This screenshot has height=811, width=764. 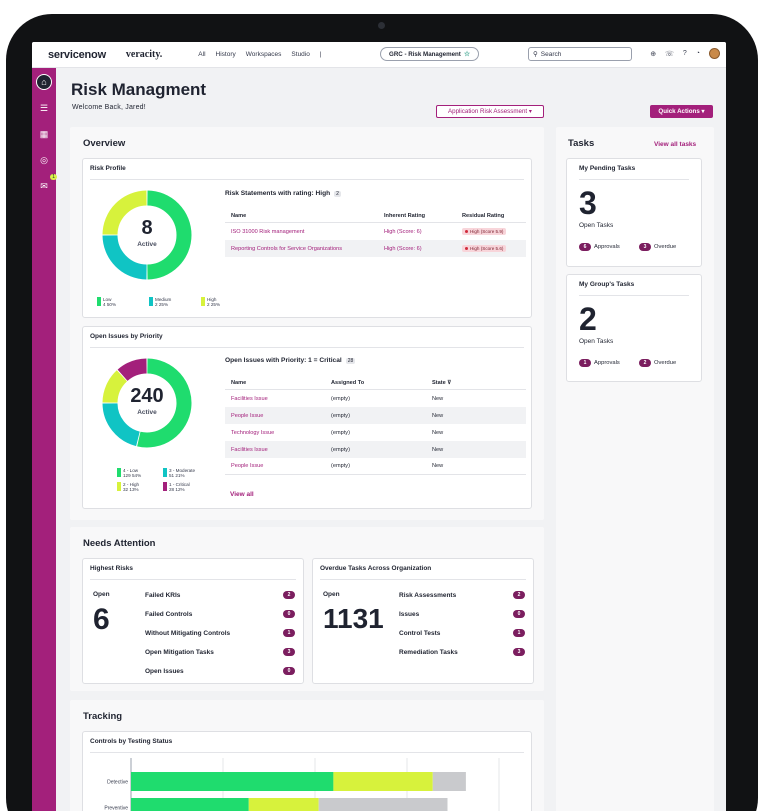 What do you see at coordinates (484, 231) in the screenshot?
I see `residual-rating-chip: High (Score 5.9)` at bounding box center [484, 231].